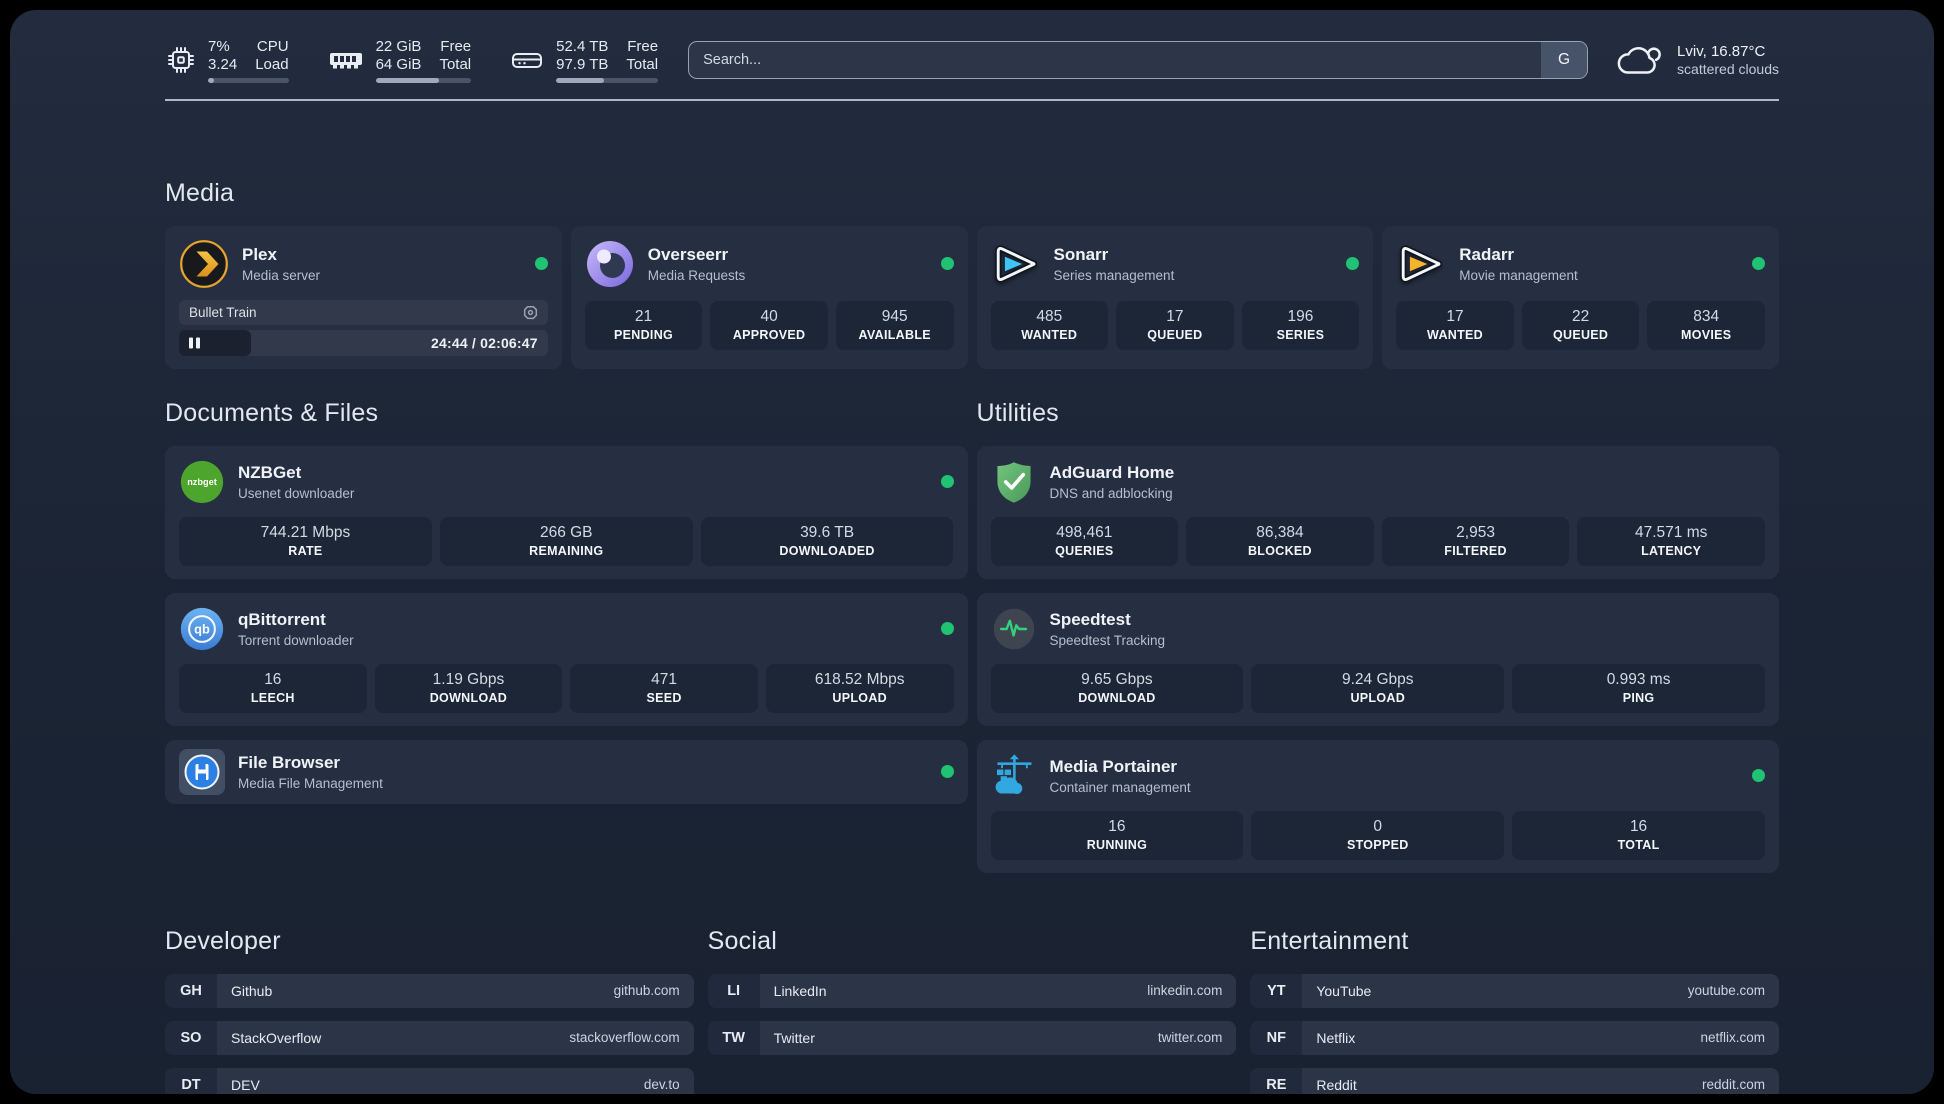 The image size is (1944, 1104). Describe the element at coordinates (1728, 69) in the screenshot. I see `weather-condition: scattered clouds` at that location.